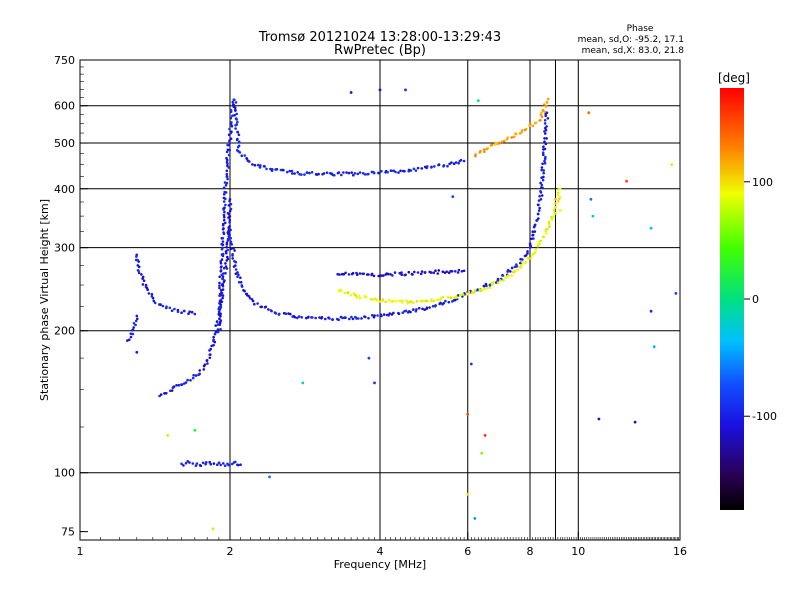 The height and width of the screenshot is (600, 800). Describe the element at coordinates (44, 300) in the screenshot. I see `y-axis-label: Stationary phase Virtual Height [km]` at that location.